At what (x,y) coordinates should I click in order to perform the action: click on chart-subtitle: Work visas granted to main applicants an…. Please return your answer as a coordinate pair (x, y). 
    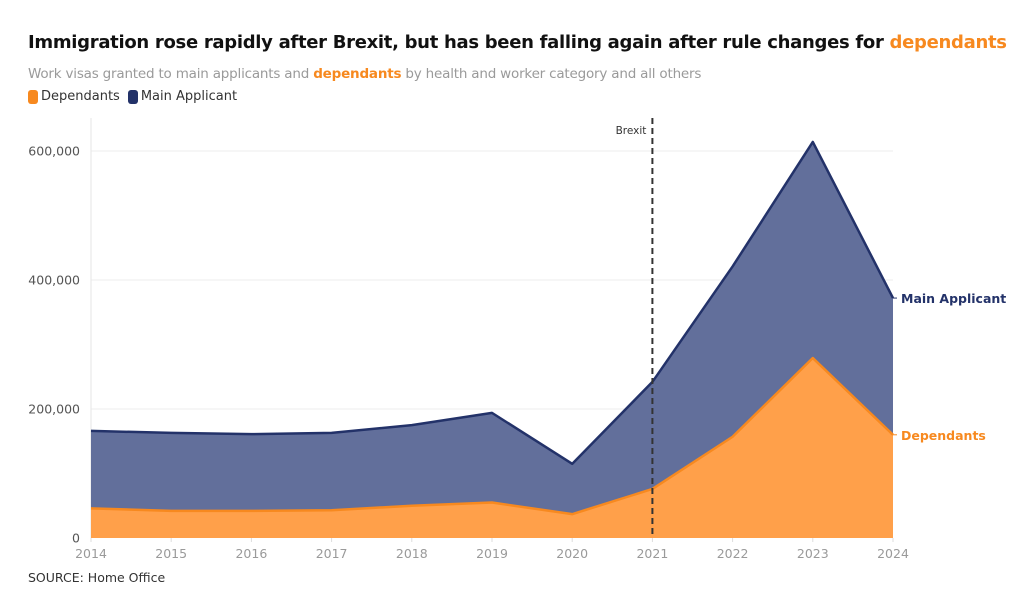
    Looking at the image, I should click on (364, 74).